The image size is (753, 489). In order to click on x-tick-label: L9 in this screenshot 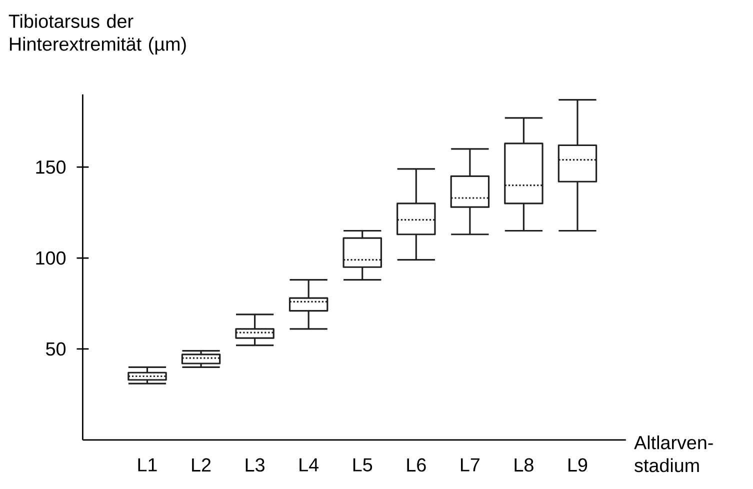, I will do `click(578, 465)`.